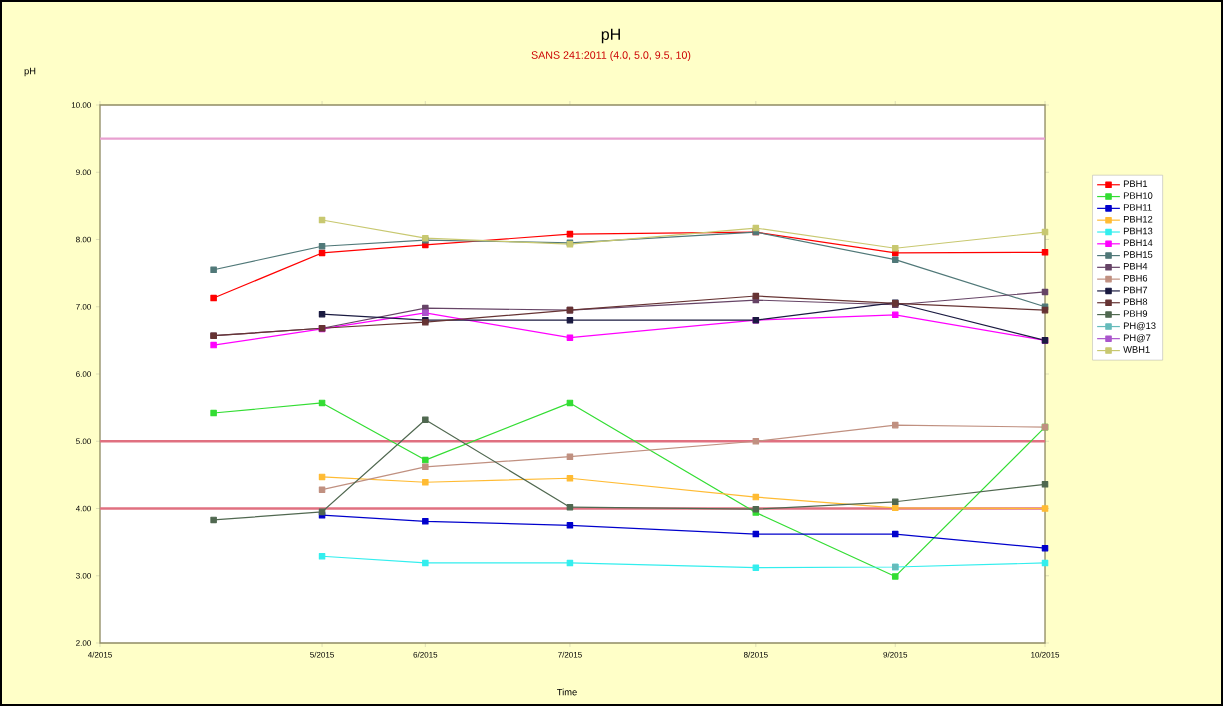 The height and width of the screenshot is (706, 1223). Describe the element at coordinates (1139, 326) in the screenshot. I see `legend-label: PH@13` at that location.